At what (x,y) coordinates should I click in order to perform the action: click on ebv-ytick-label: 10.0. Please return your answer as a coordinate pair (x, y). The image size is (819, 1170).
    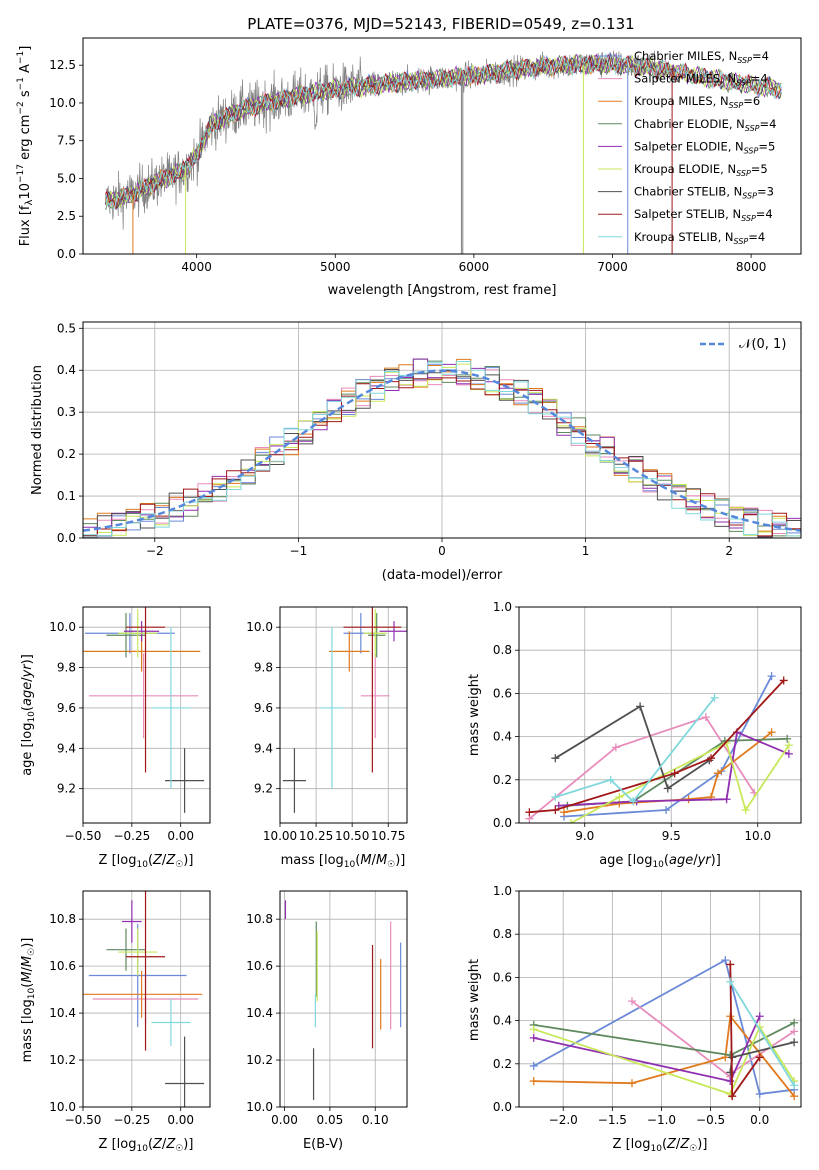
    Looking at the image, I should click on (259, 1107).